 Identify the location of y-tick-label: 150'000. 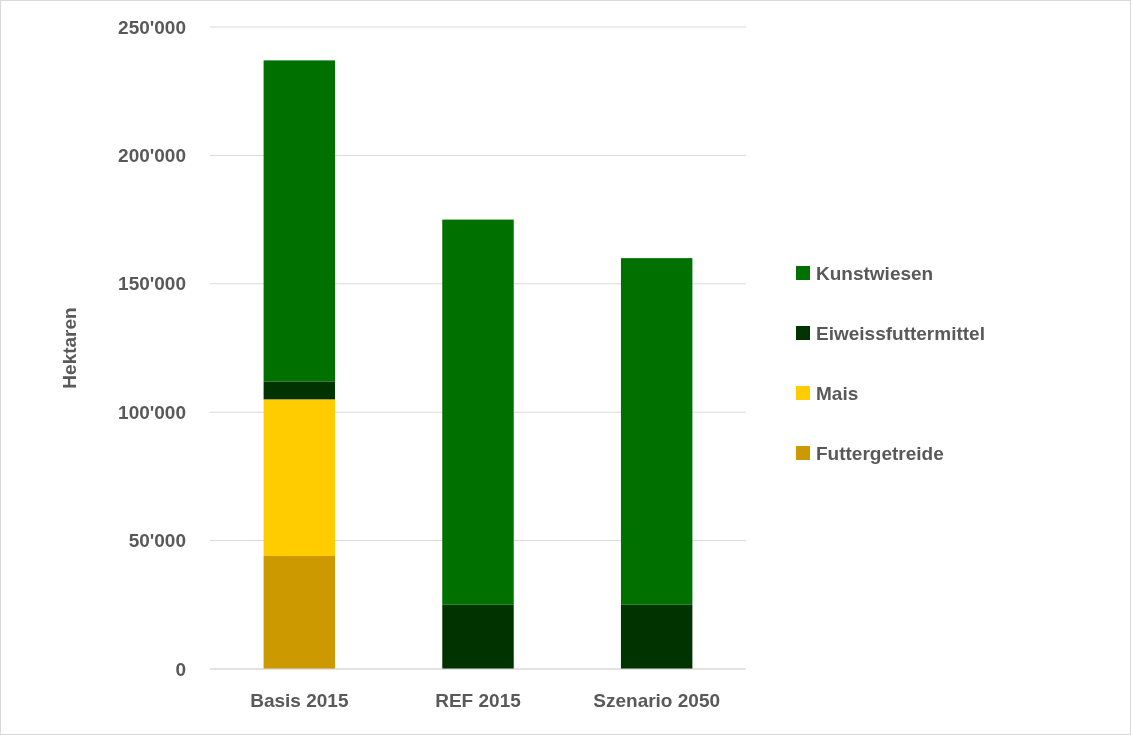
(152, 284).